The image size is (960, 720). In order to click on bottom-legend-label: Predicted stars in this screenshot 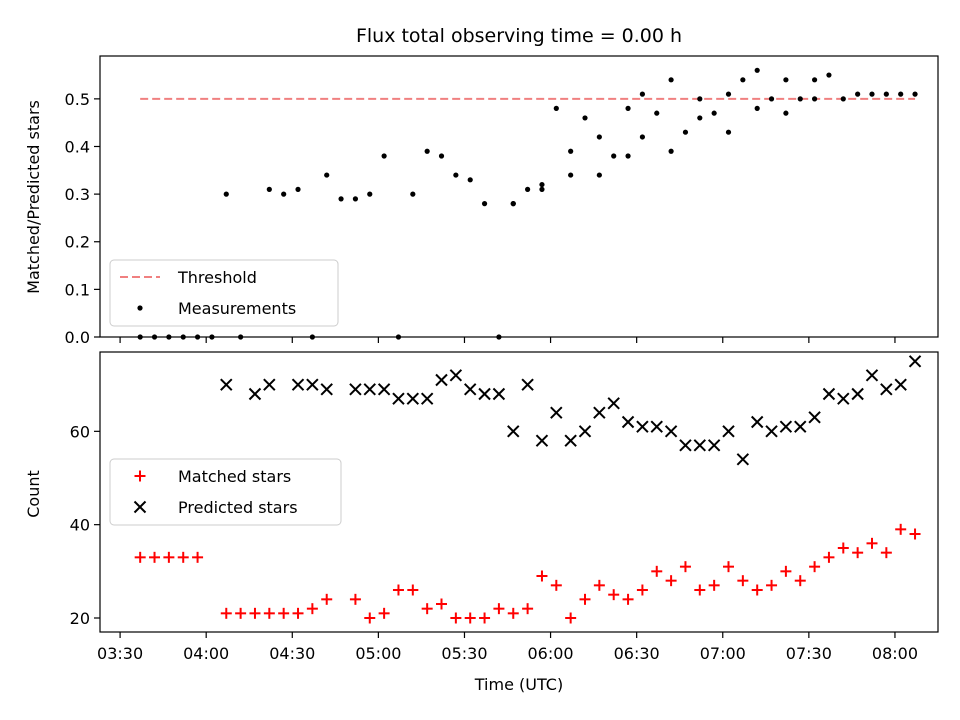, I will do `click(238, 507)`.